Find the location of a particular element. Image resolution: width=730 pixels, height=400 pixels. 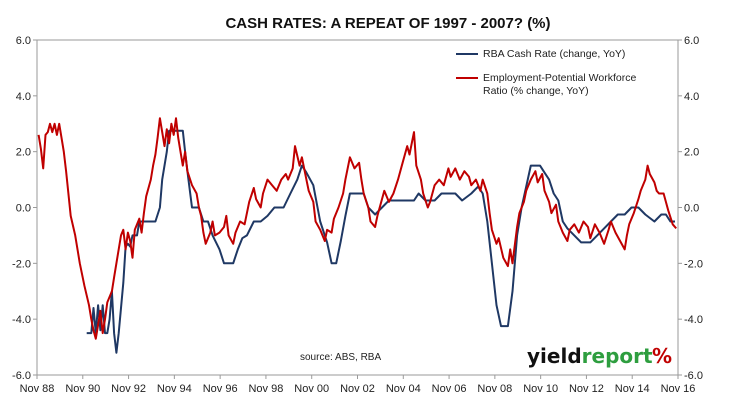

svg-text: yieldreport is located at coordinates (590, 356).